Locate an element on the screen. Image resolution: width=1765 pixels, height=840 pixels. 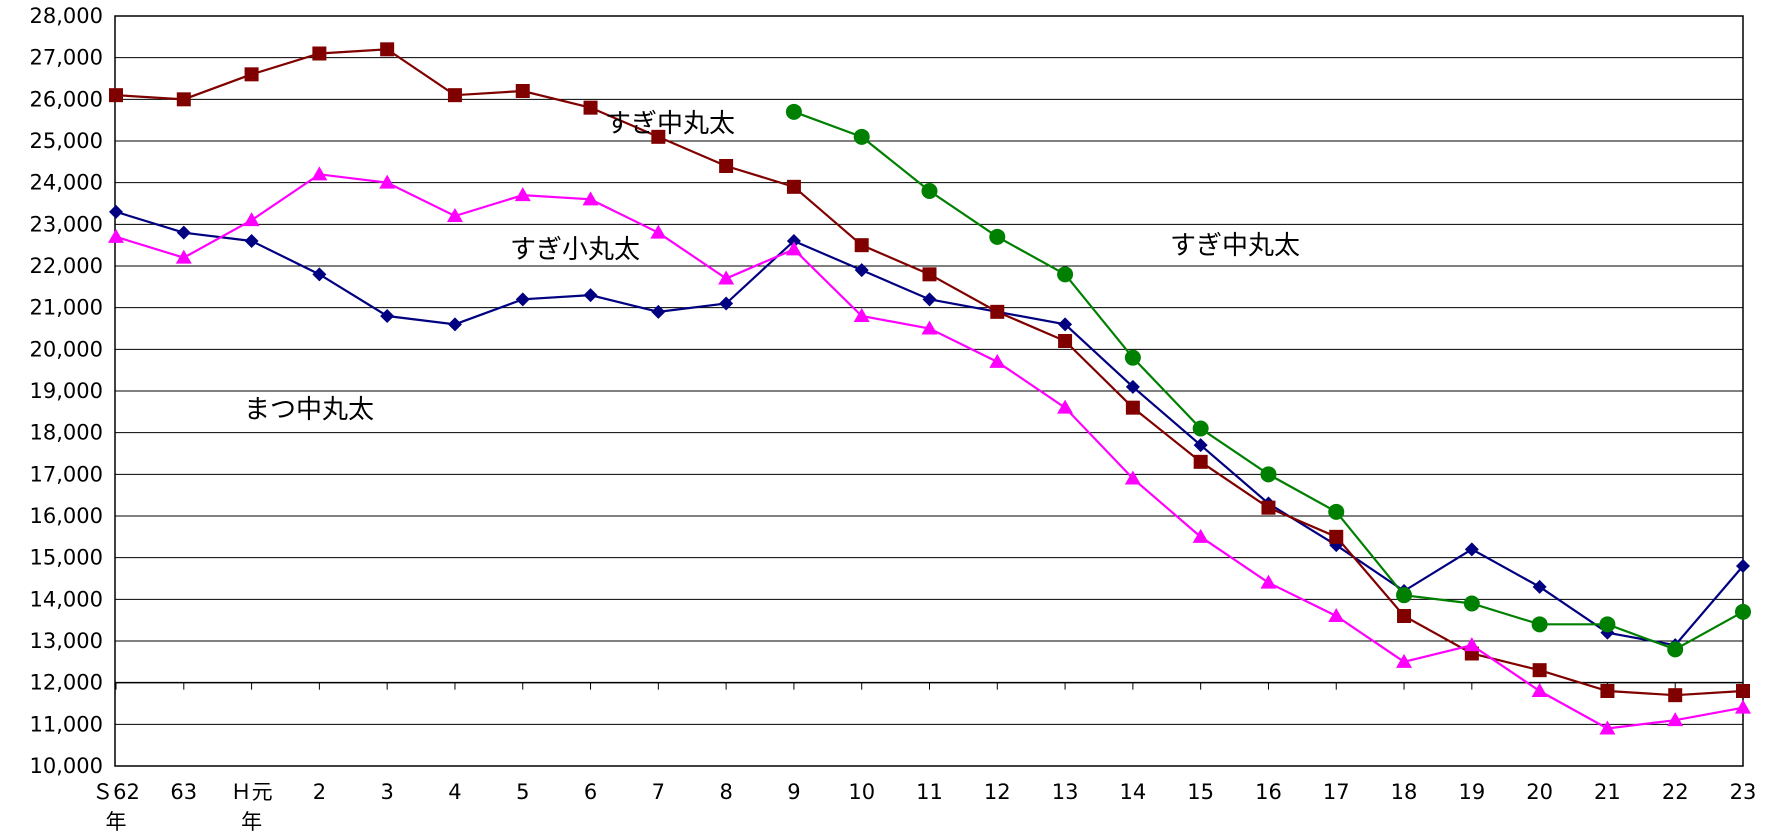
x-tick-label: 8 is located at coordinates (725, 792).